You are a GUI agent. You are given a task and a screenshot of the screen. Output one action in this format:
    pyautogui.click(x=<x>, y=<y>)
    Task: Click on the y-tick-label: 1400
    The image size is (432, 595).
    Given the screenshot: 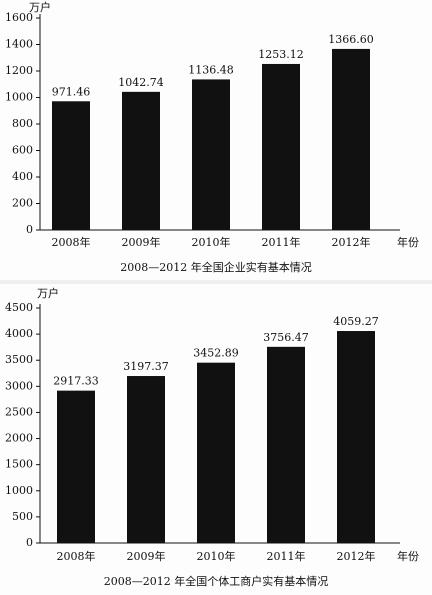 What is the action you would take?
    pyautogui.click(x=19, y=44)
    